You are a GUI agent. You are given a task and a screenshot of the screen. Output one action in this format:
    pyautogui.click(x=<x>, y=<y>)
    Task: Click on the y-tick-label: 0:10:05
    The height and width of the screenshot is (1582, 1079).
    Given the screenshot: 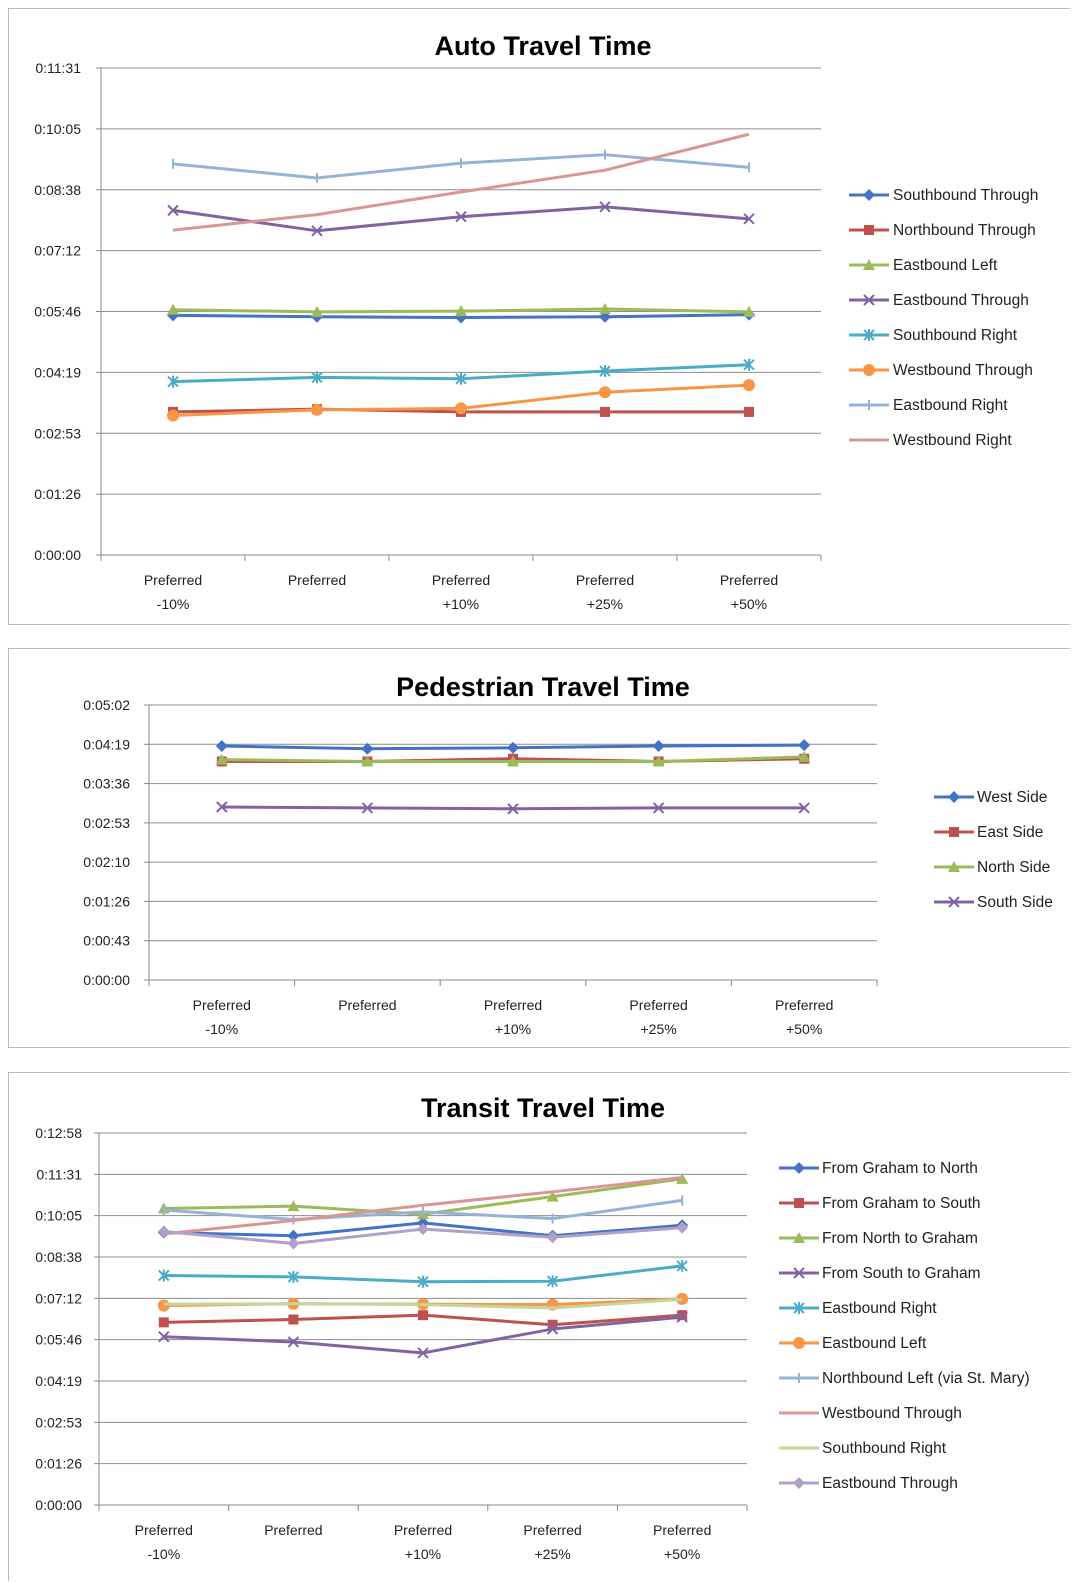 What is the action you would take?
    pyautogui.click(x=57, y=129)
    